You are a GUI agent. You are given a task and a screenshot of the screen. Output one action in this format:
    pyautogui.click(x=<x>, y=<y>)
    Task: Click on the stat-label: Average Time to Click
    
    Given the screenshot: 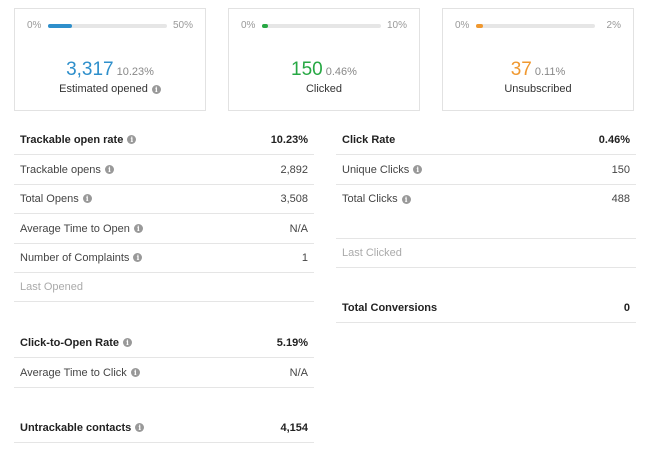 What is the action you would take?
    pyautogui.click(x=73, y=372)
    